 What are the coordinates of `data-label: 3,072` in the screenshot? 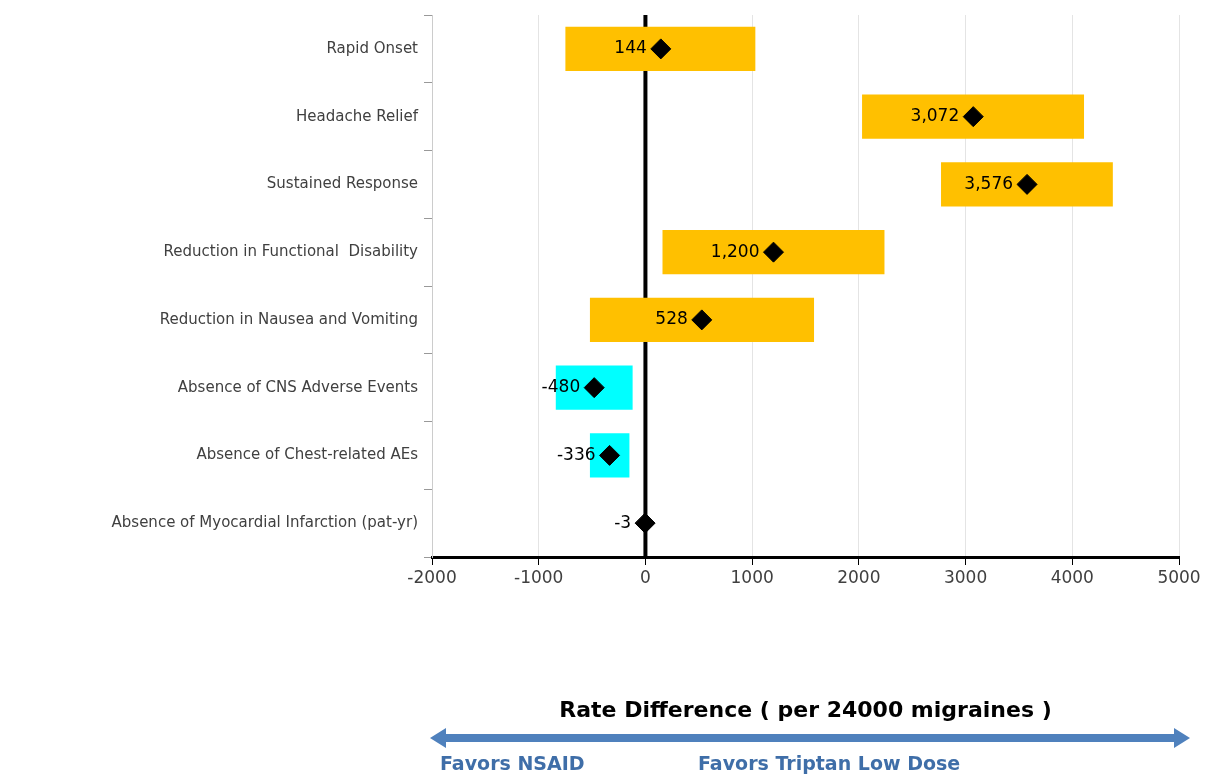 It's located at (935, 115).